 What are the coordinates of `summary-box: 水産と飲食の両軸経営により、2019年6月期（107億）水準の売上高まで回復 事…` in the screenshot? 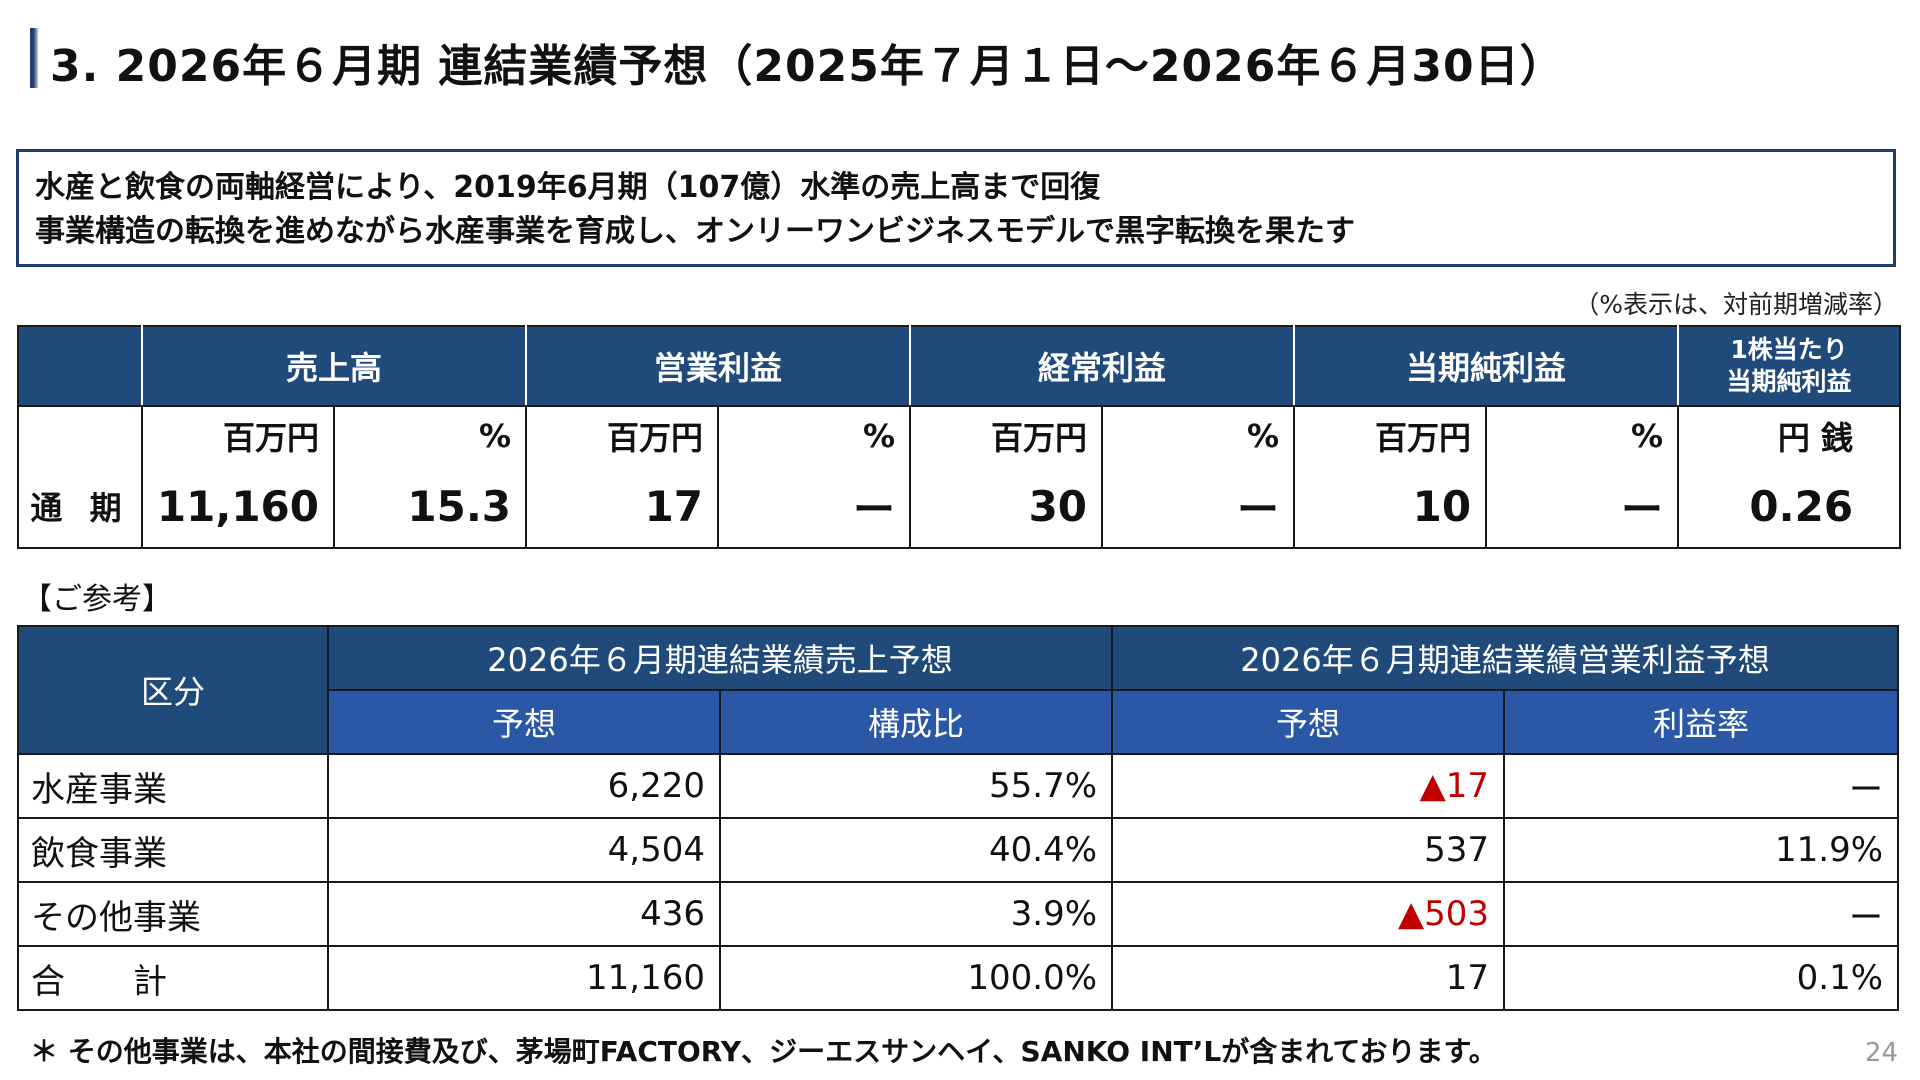 It's located at (956, 208).